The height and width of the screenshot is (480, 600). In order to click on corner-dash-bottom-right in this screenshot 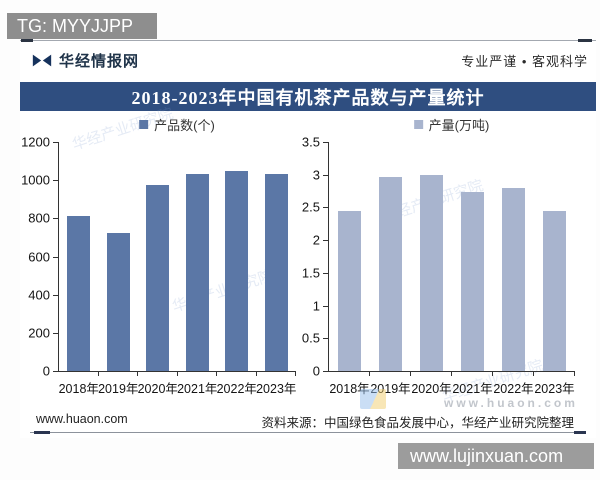, I will do `click(580, 432)`.